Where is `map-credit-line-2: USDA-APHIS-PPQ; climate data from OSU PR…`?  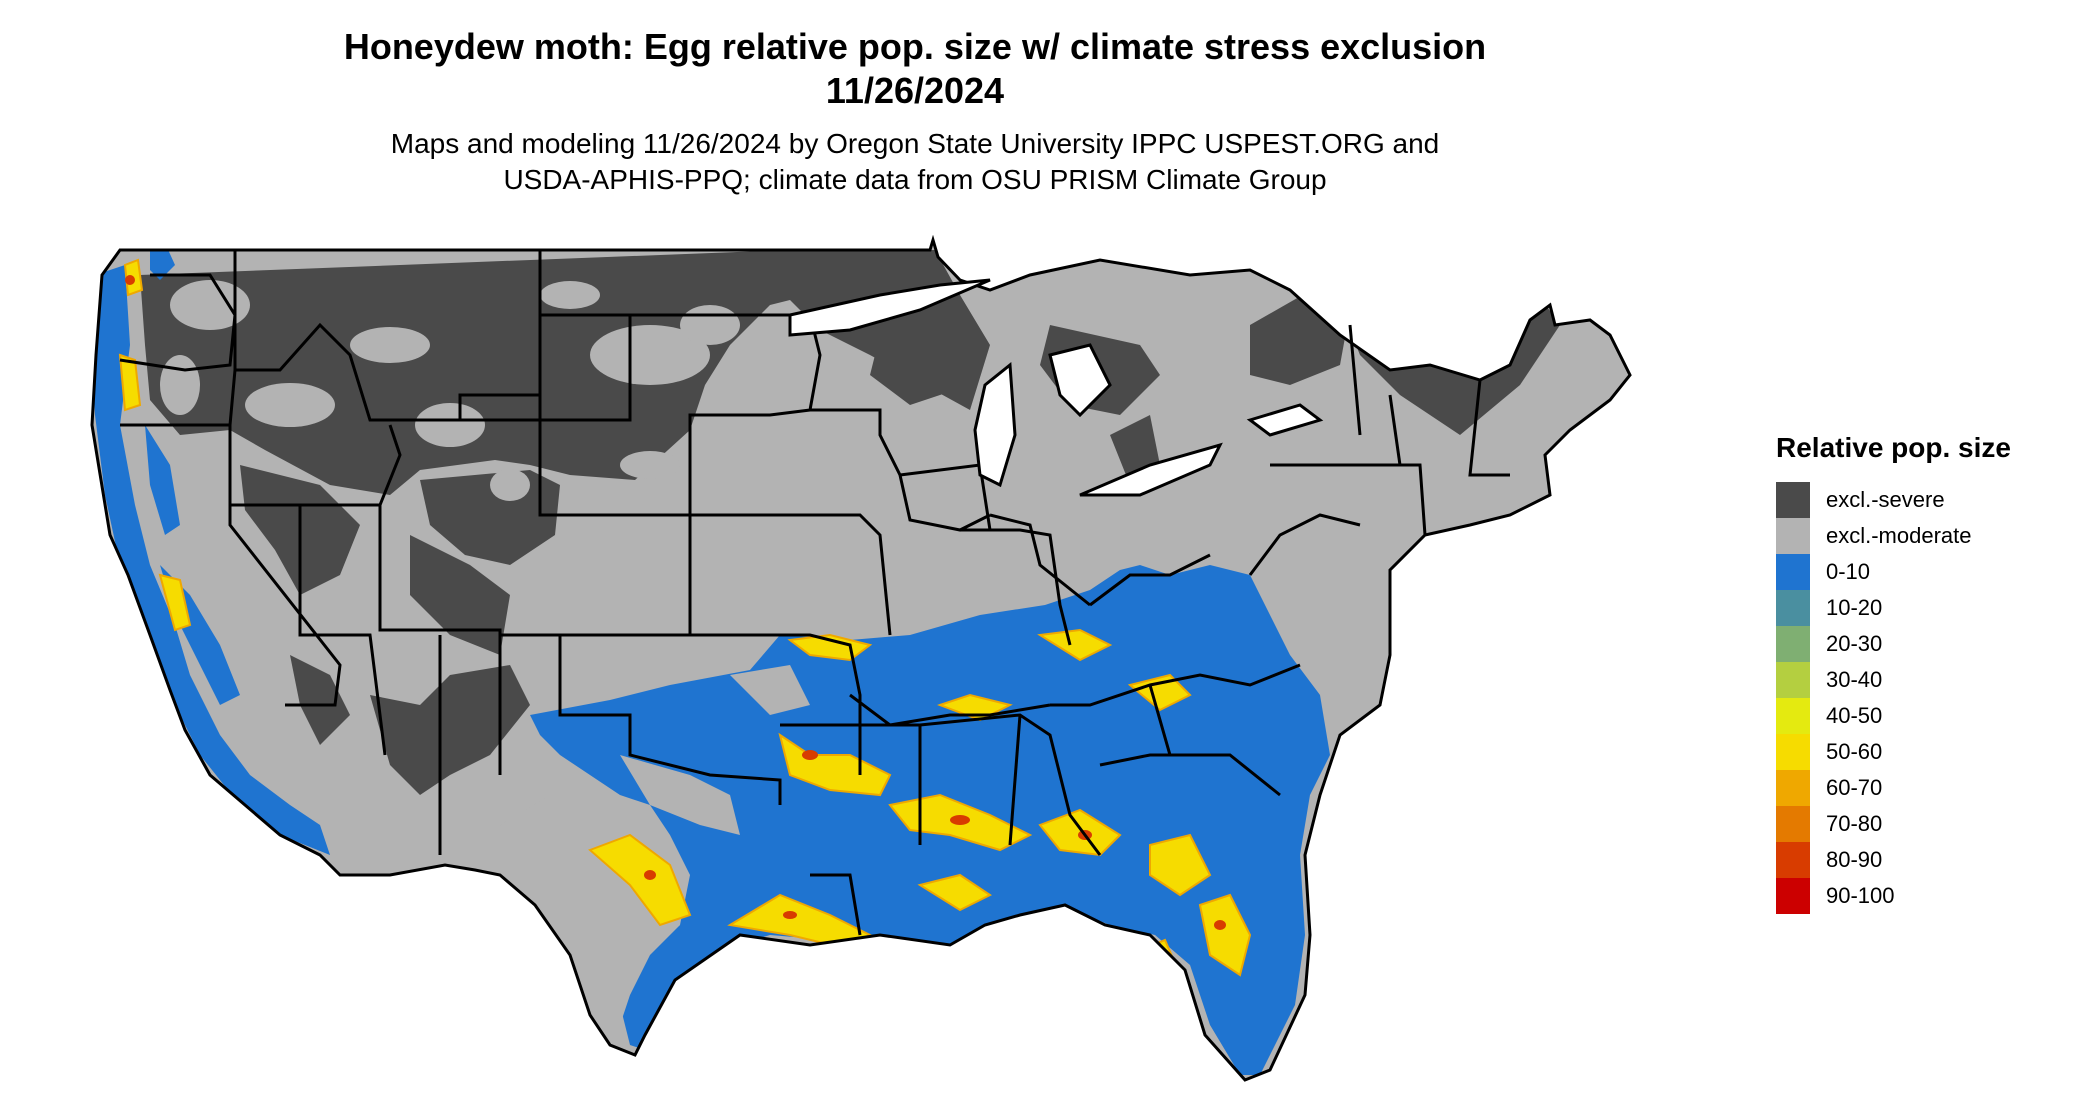 map-credit-line-2: USDA-APHIS-PPQ; climate data from OSU PR… is located at coordinates (915, 179).